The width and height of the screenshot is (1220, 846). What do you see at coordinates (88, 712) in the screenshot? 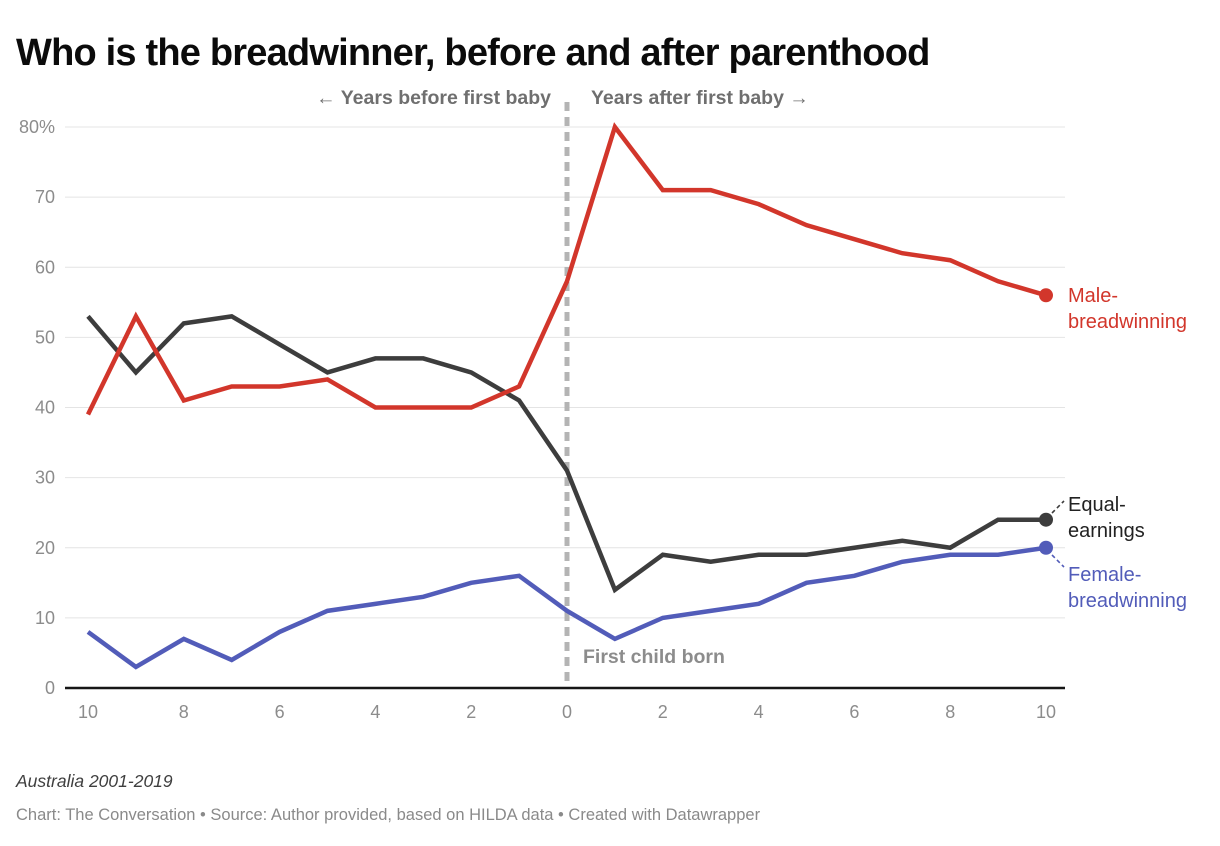
I see `x-tick-label-0: 10` at bounding box center [88, 712].